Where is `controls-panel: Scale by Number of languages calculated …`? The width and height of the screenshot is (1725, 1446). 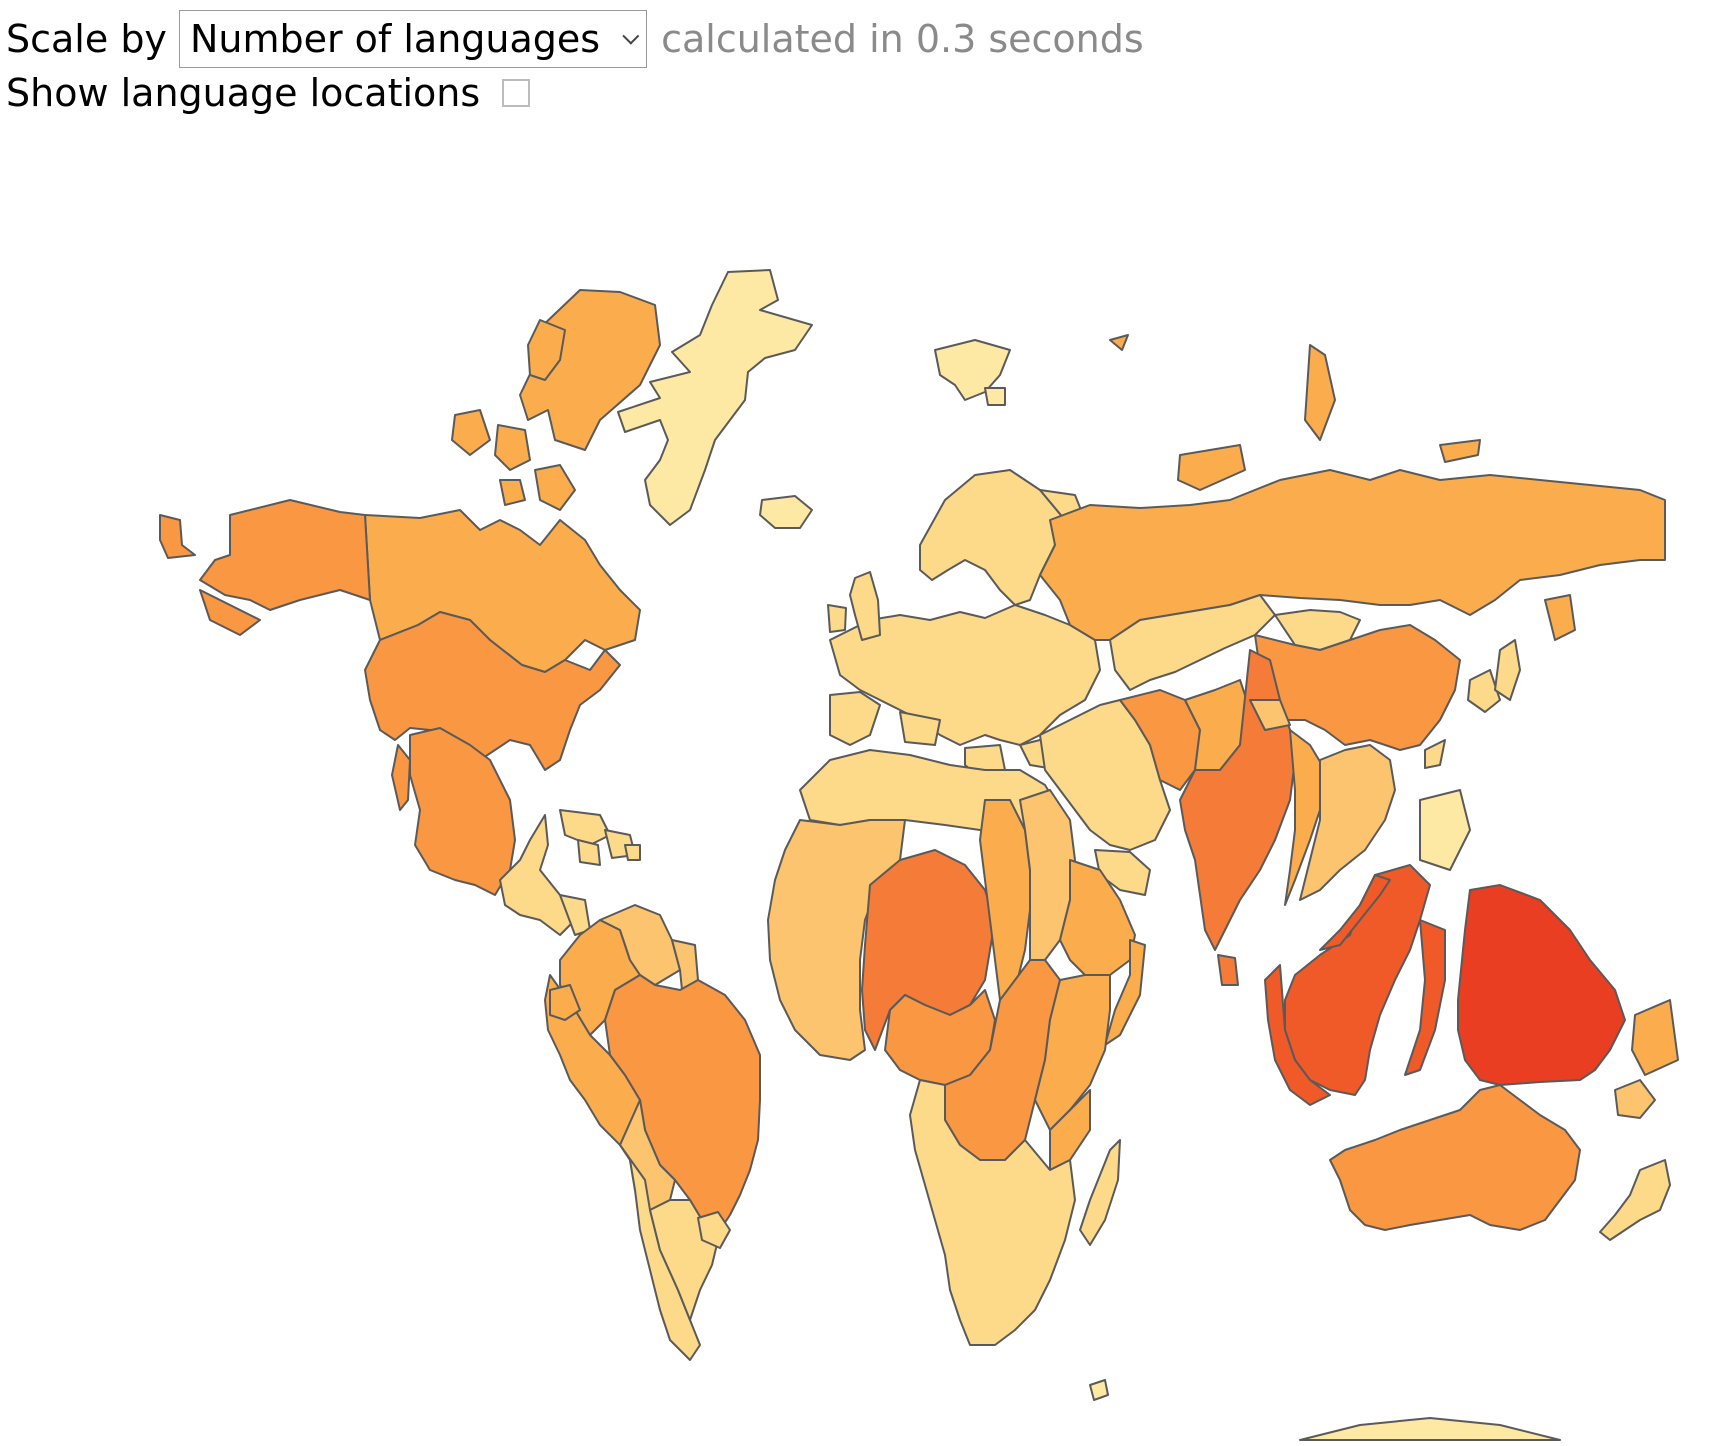 controls-panel: Scale by Number of languages calculated … is located at coordinates (575, 65).